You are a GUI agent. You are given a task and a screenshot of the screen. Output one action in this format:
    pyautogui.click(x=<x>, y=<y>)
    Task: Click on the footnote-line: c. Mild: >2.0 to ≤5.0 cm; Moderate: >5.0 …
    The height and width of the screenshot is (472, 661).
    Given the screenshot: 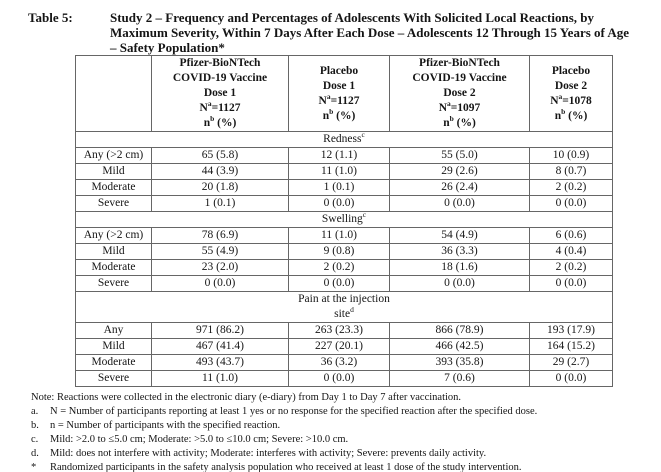 What is the action you would take?
    pyautogui.click(x=338, y=440)
    